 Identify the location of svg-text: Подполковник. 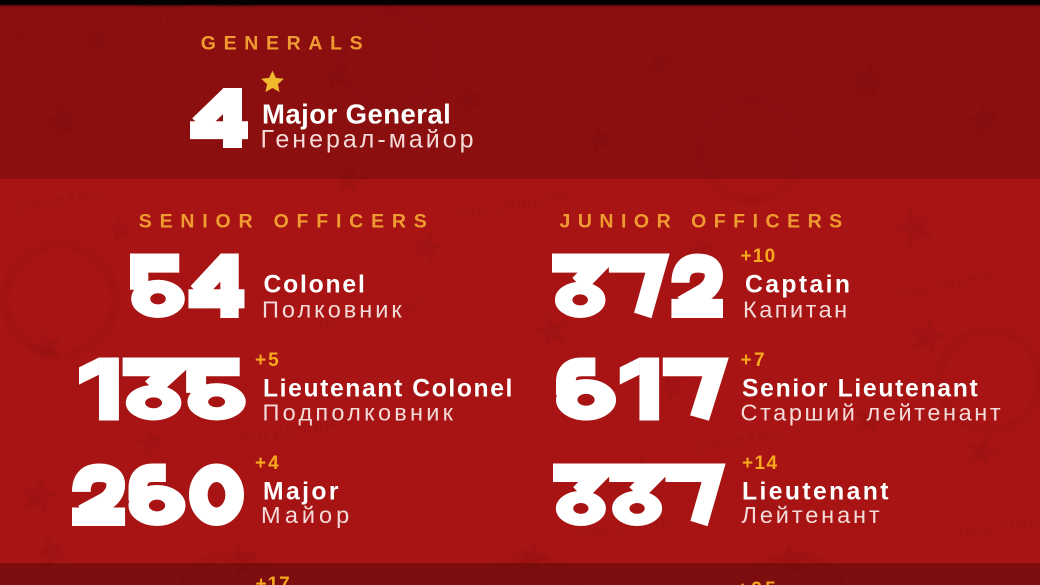
(360, 413).